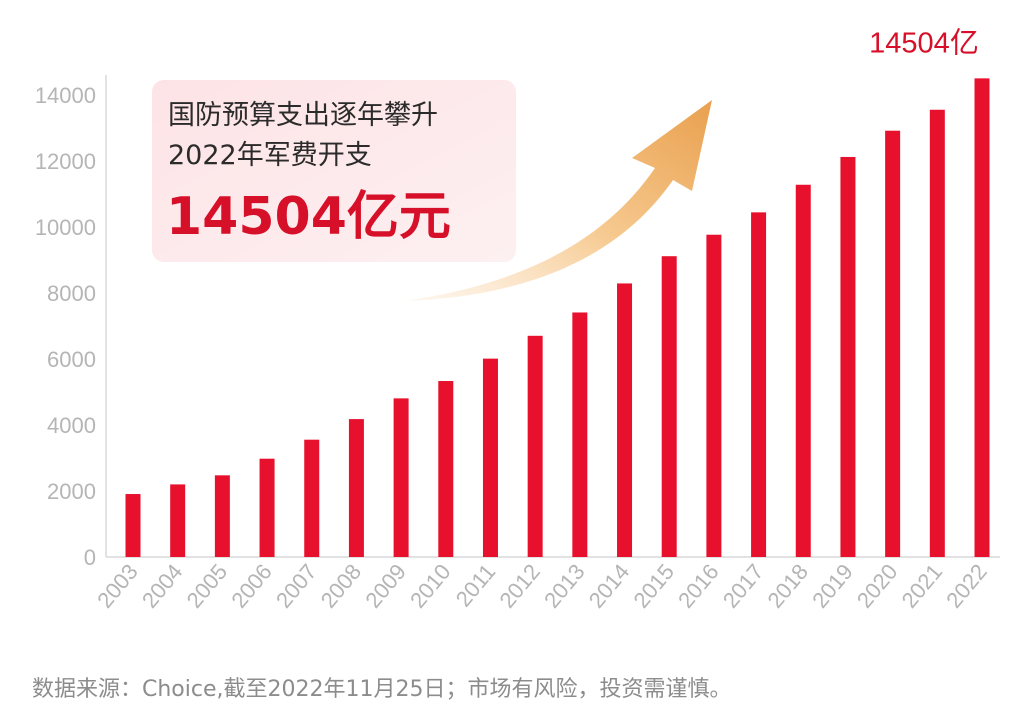 The height and width of the screenshot is (718, 1034). What do you see at coordinates (385, 586) in the screenshot?
I see `x-tick-label: 2009` at bounding box center [385, 586].